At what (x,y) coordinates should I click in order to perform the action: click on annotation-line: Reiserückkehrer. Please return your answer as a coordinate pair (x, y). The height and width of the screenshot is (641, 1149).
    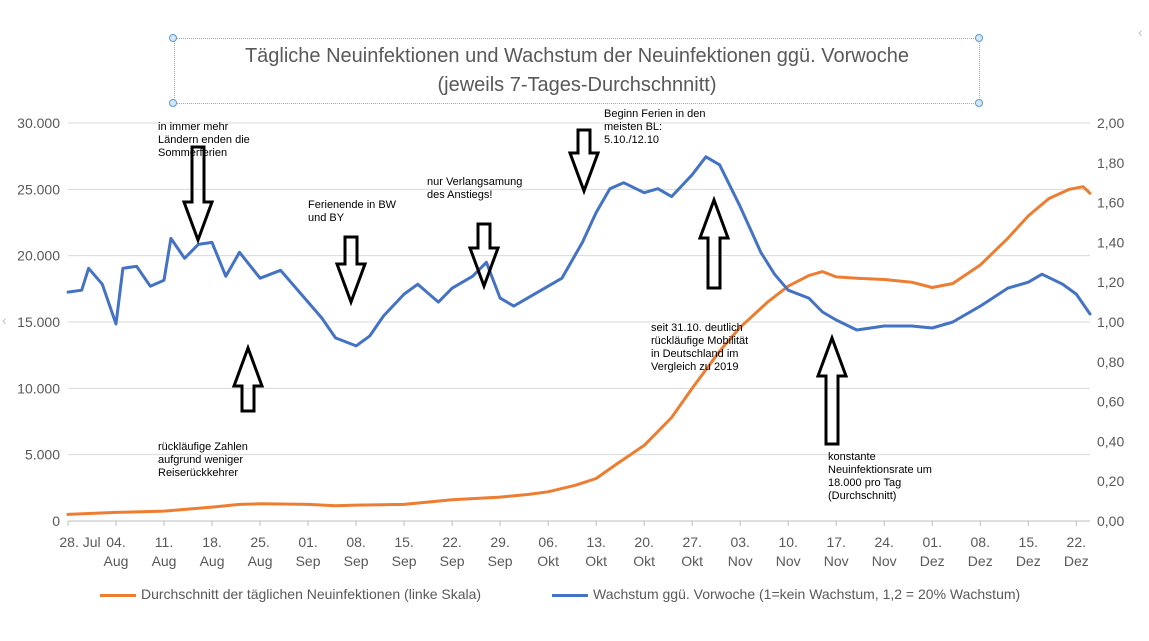
    Looking at the image, I should click on (198, 473).